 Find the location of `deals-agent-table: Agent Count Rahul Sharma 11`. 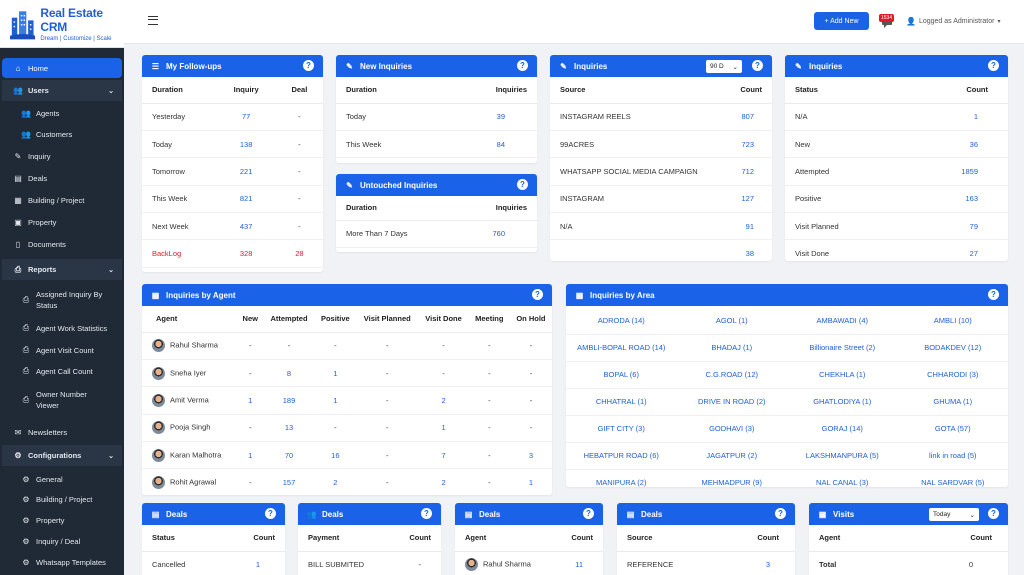

deals-agent-table: Agent Count Rahul Sharma 11 is located at coordinates (529, 550).